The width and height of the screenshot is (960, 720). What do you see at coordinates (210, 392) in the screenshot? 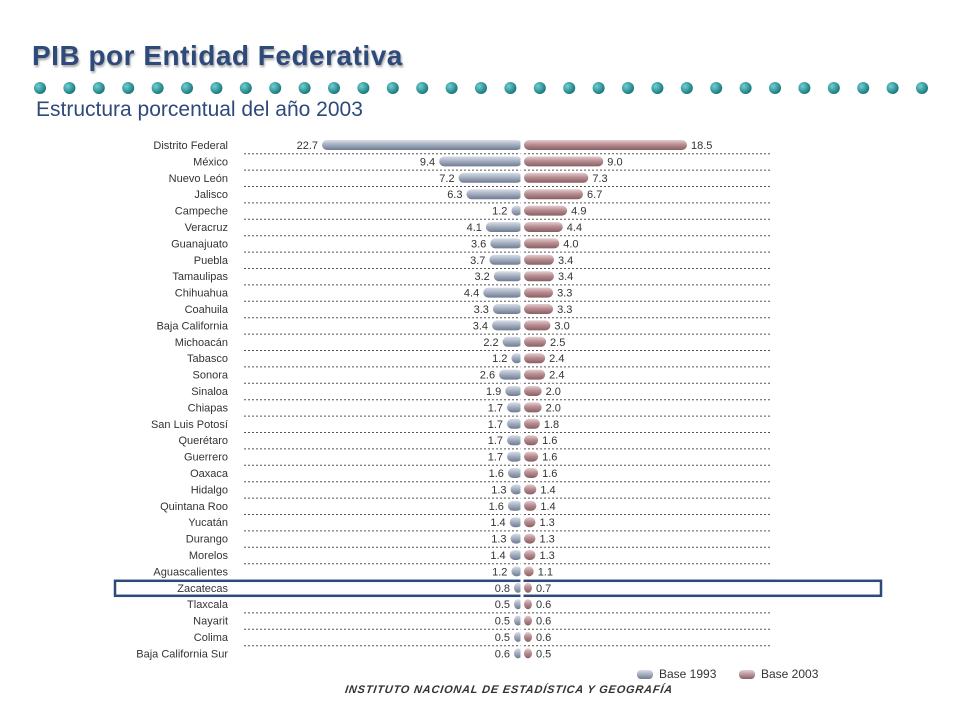
I see `category-label: Sinaloa` at bounding box center [210, 392].